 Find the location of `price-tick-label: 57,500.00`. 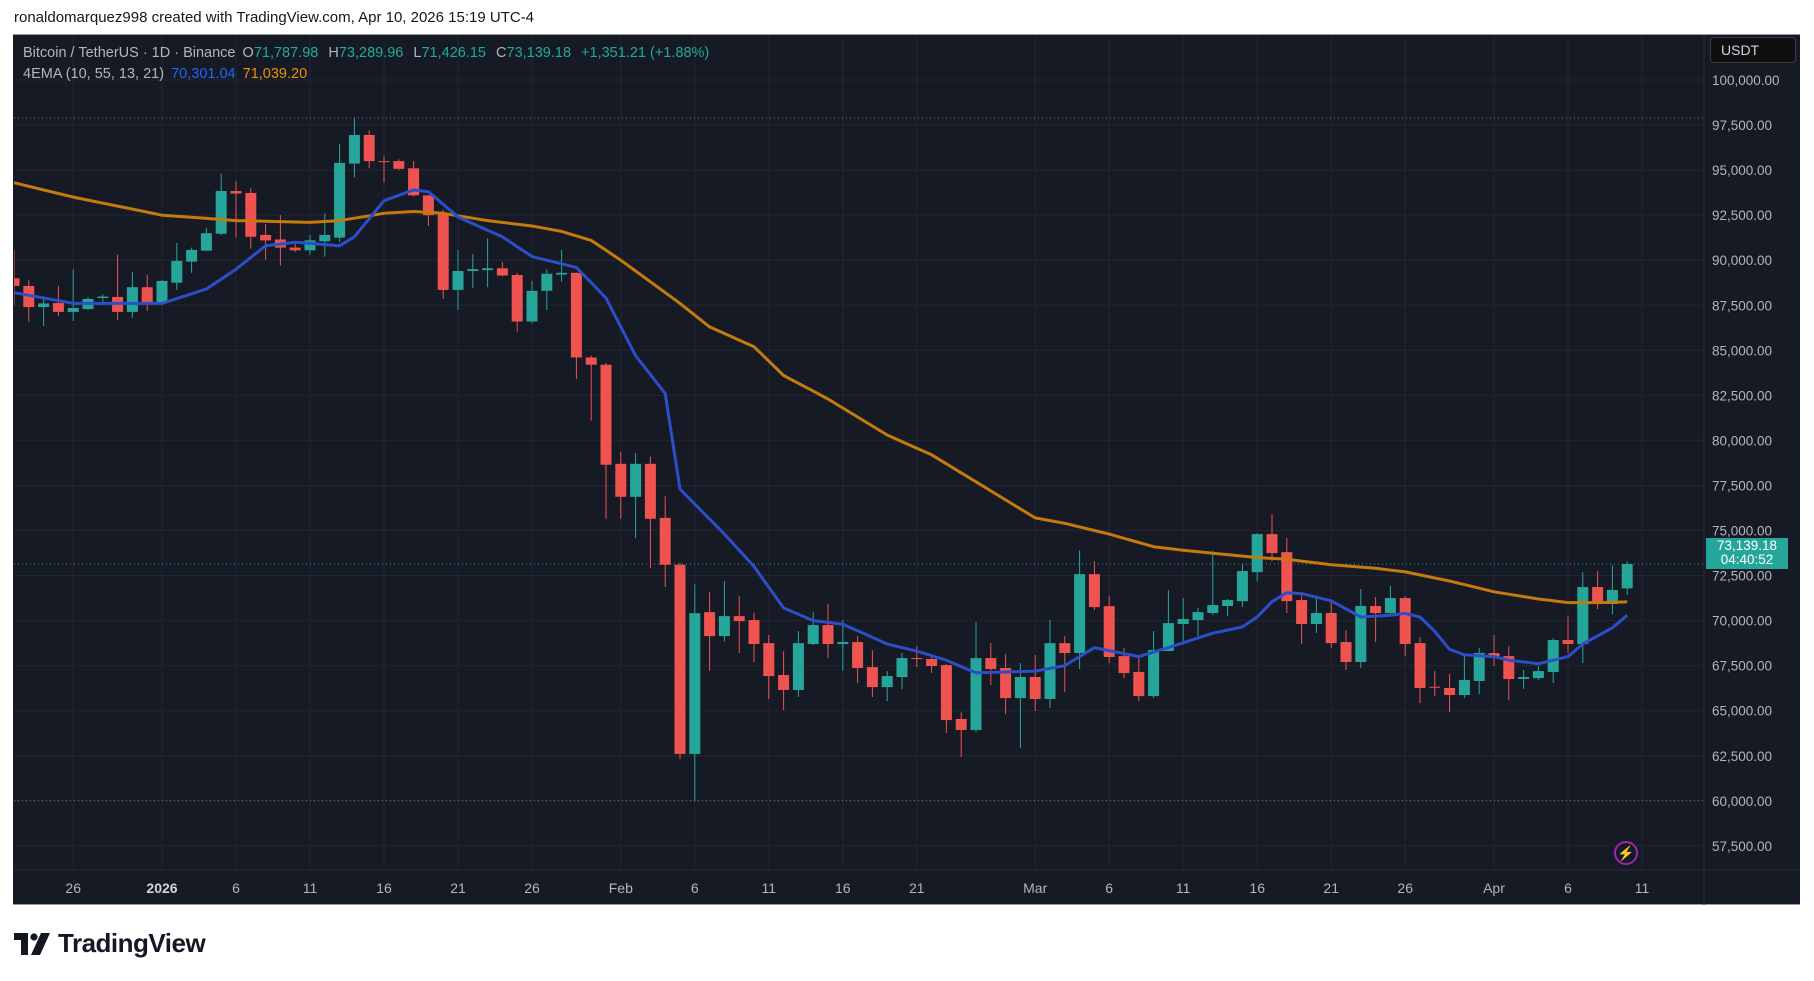

price-tick-label: 57,500.00 is located at coordinates (1742, 846).